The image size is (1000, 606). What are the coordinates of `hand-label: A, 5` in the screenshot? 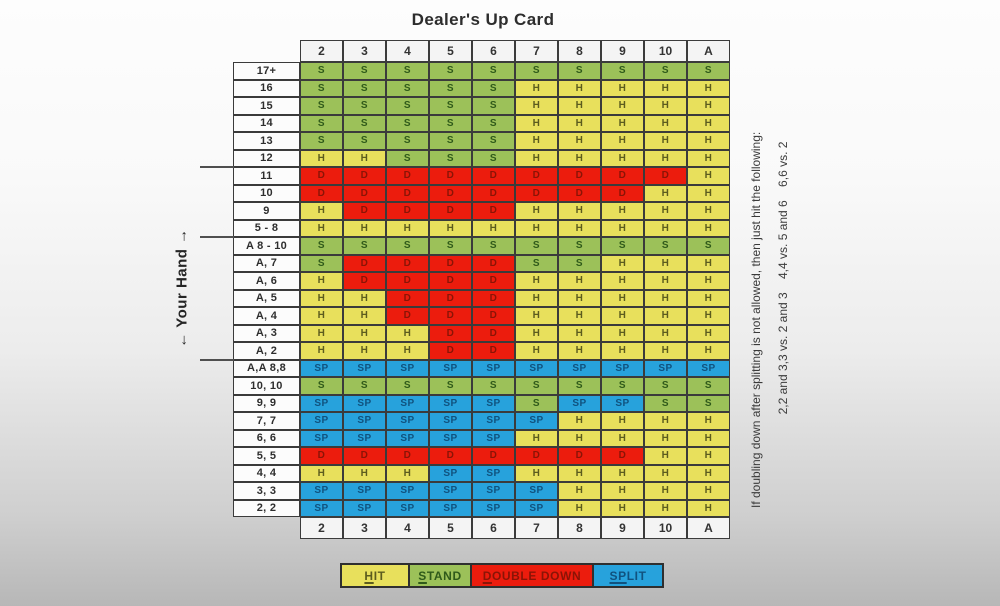 It's located at (266, 298).